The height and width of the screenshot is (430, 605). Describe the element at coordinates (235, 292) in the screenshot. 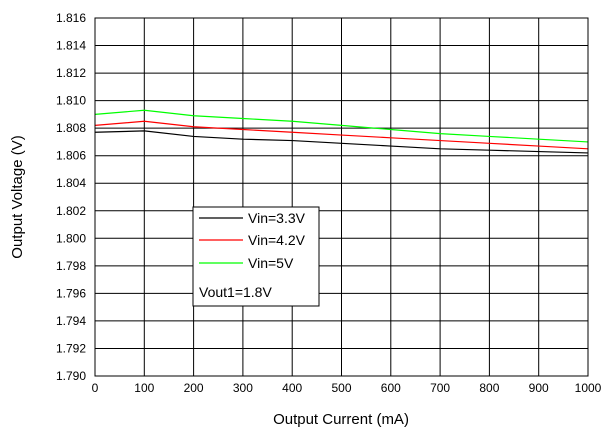

I see `legend-annotation: Vout1=1.8V` at that location.